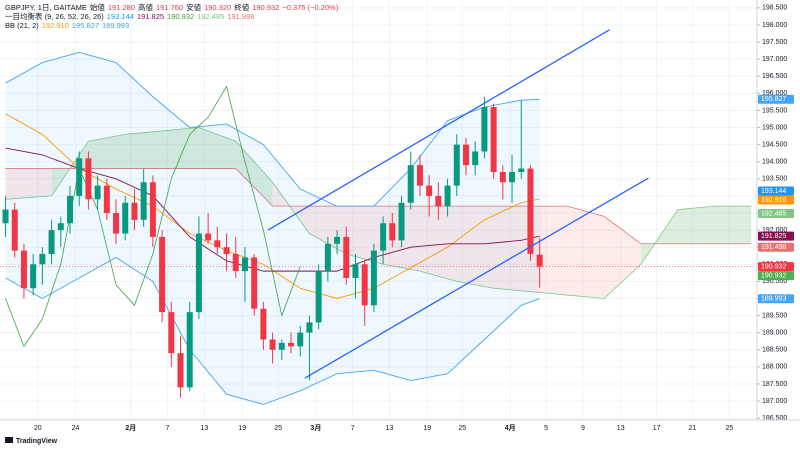 This screenshot has width=800, height=450. What do you see at coordinates (693, 428) in the screenshot?
I see `x-tick-label: 21` at bounding box center [693, 428].